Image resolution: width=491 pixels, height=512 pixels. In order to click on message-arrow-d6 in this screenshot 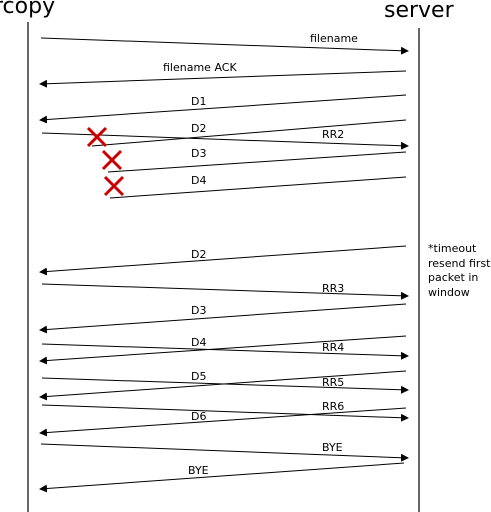, I will do `click(223, 422)`.